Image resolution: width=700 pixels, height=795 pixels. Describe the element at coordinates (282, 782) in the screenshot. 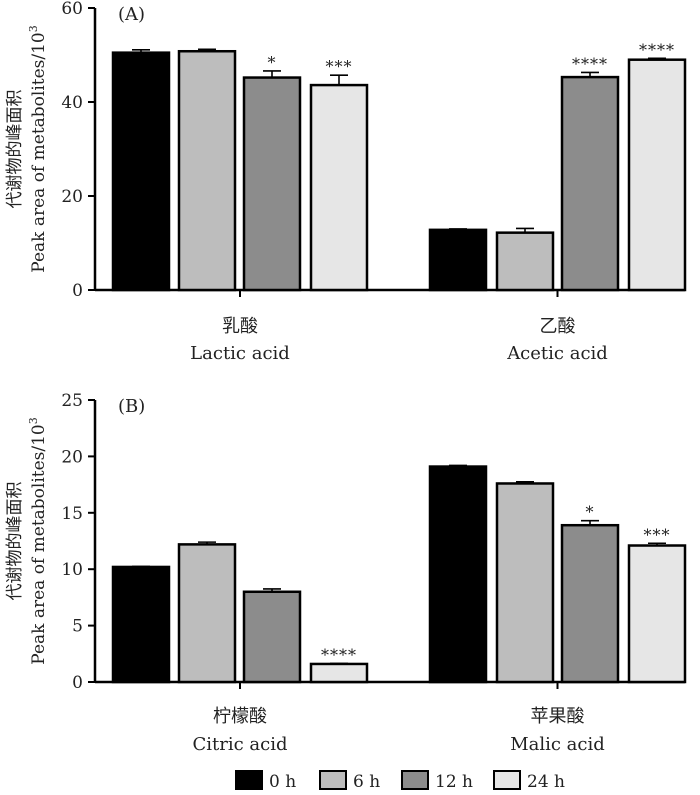

I see `legend-label: 0 h` at that location.